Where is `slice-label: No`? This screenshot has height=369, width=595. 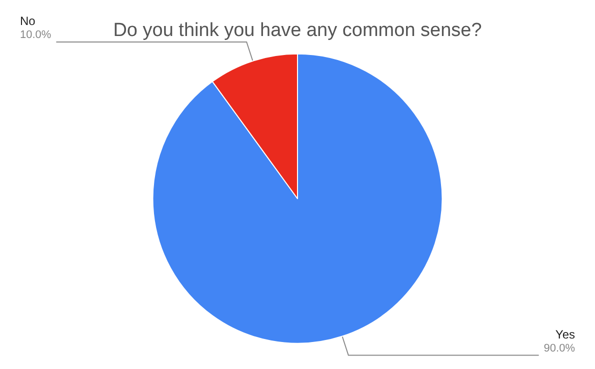
slice-label: No is located at coordinates (28, 21).